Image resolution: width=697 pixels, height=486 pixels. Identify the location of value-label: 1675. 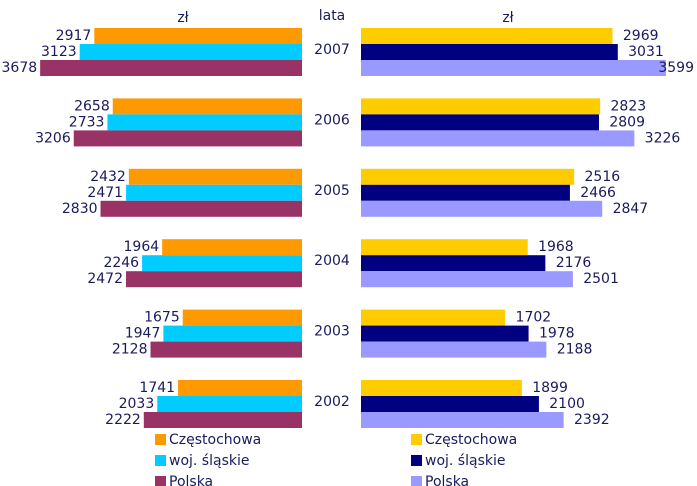
(162, 318).